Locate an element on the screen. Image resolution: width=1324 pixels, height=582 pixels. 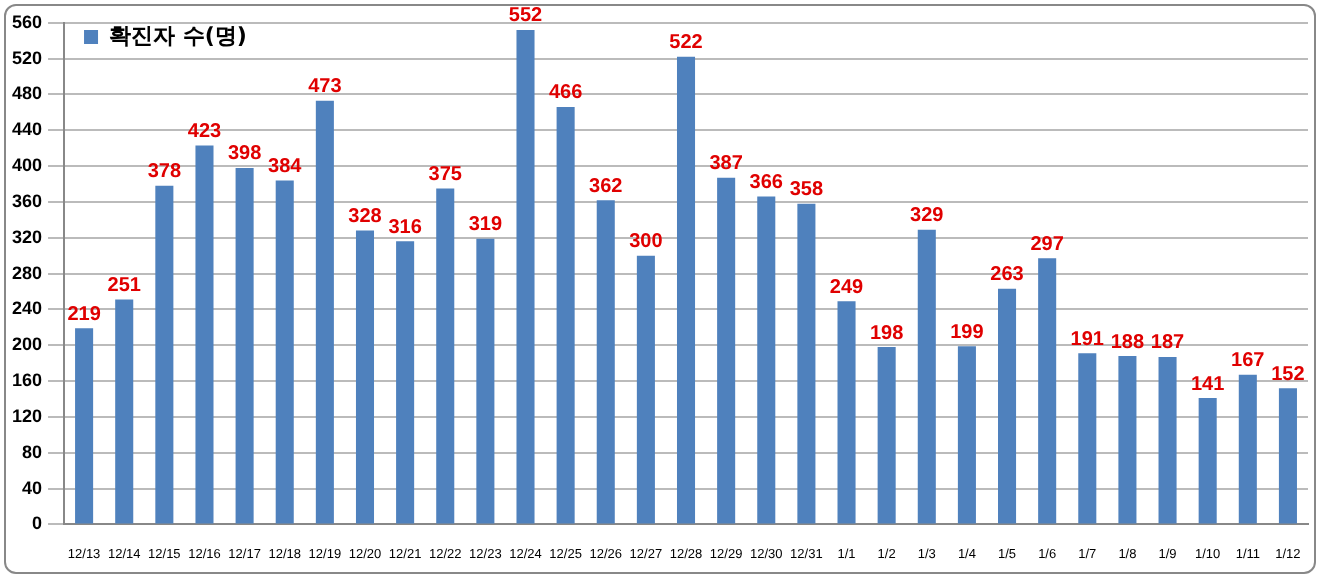
data-label: 297 is located at coordinates (1047, 244).